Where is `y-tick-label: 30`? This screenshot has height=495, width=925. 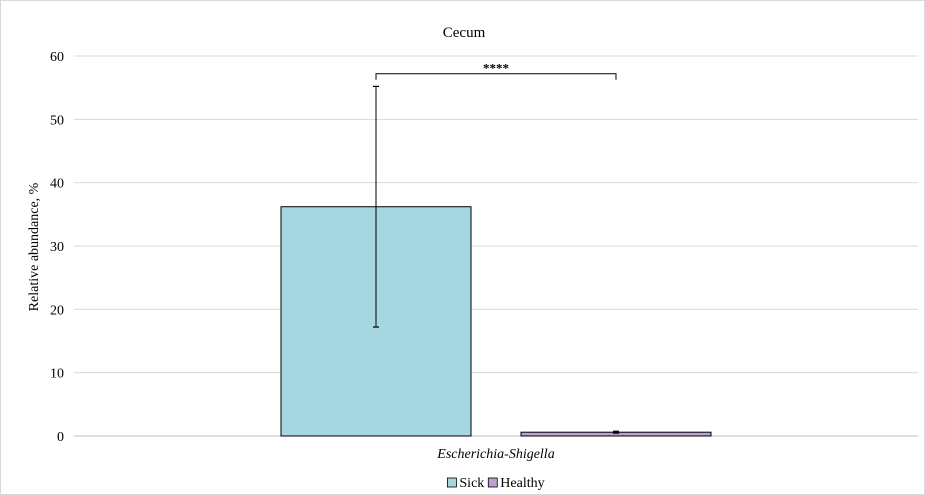
y-tick-label: 30 is located at coordinates (57, 247).